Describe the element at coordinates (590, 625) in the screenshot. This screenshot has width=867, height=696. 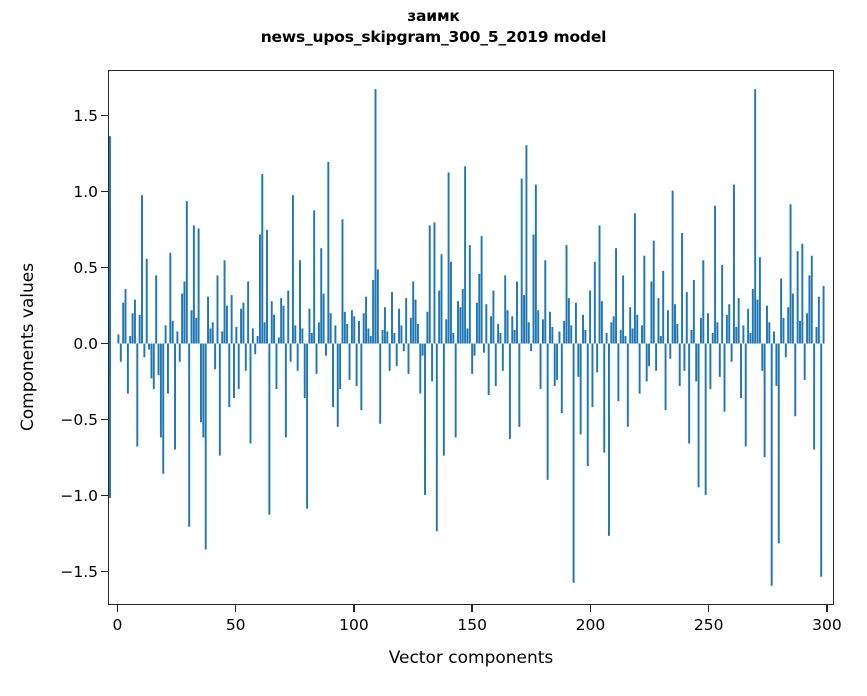
I see `x-tick-label: 200` at that location.